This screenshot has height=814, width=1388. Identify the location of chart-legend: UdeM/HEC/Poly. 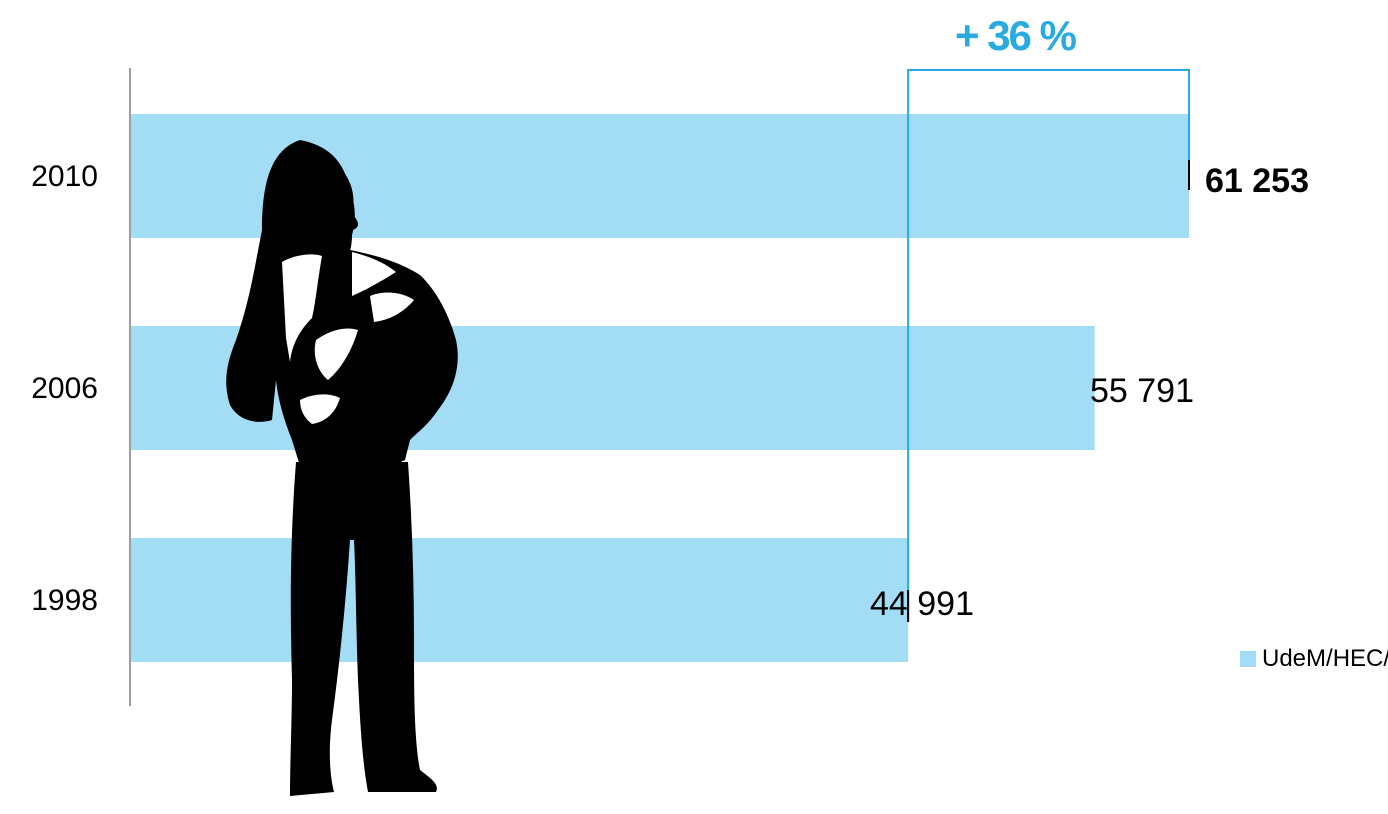
(1314, 659).